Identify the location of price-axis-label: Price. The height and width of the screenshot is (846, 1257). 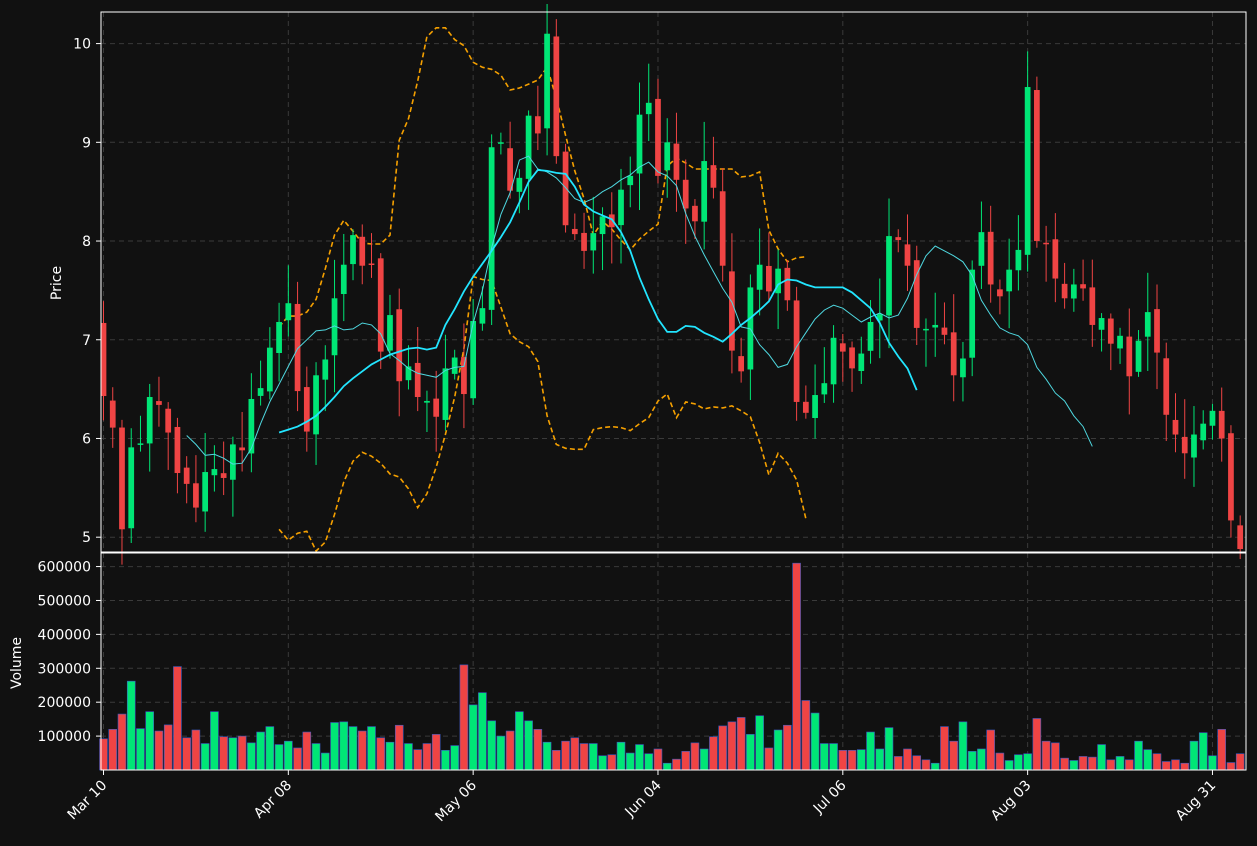
(57, 283).